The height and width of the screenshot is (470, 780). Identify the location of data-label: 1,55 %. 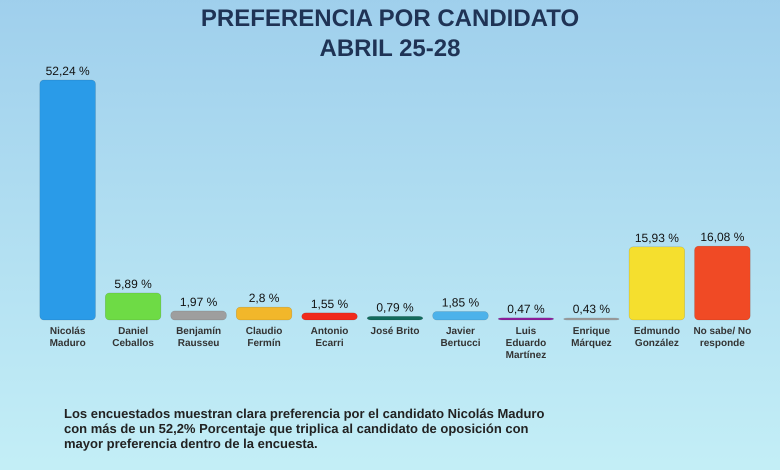
(329, 303).